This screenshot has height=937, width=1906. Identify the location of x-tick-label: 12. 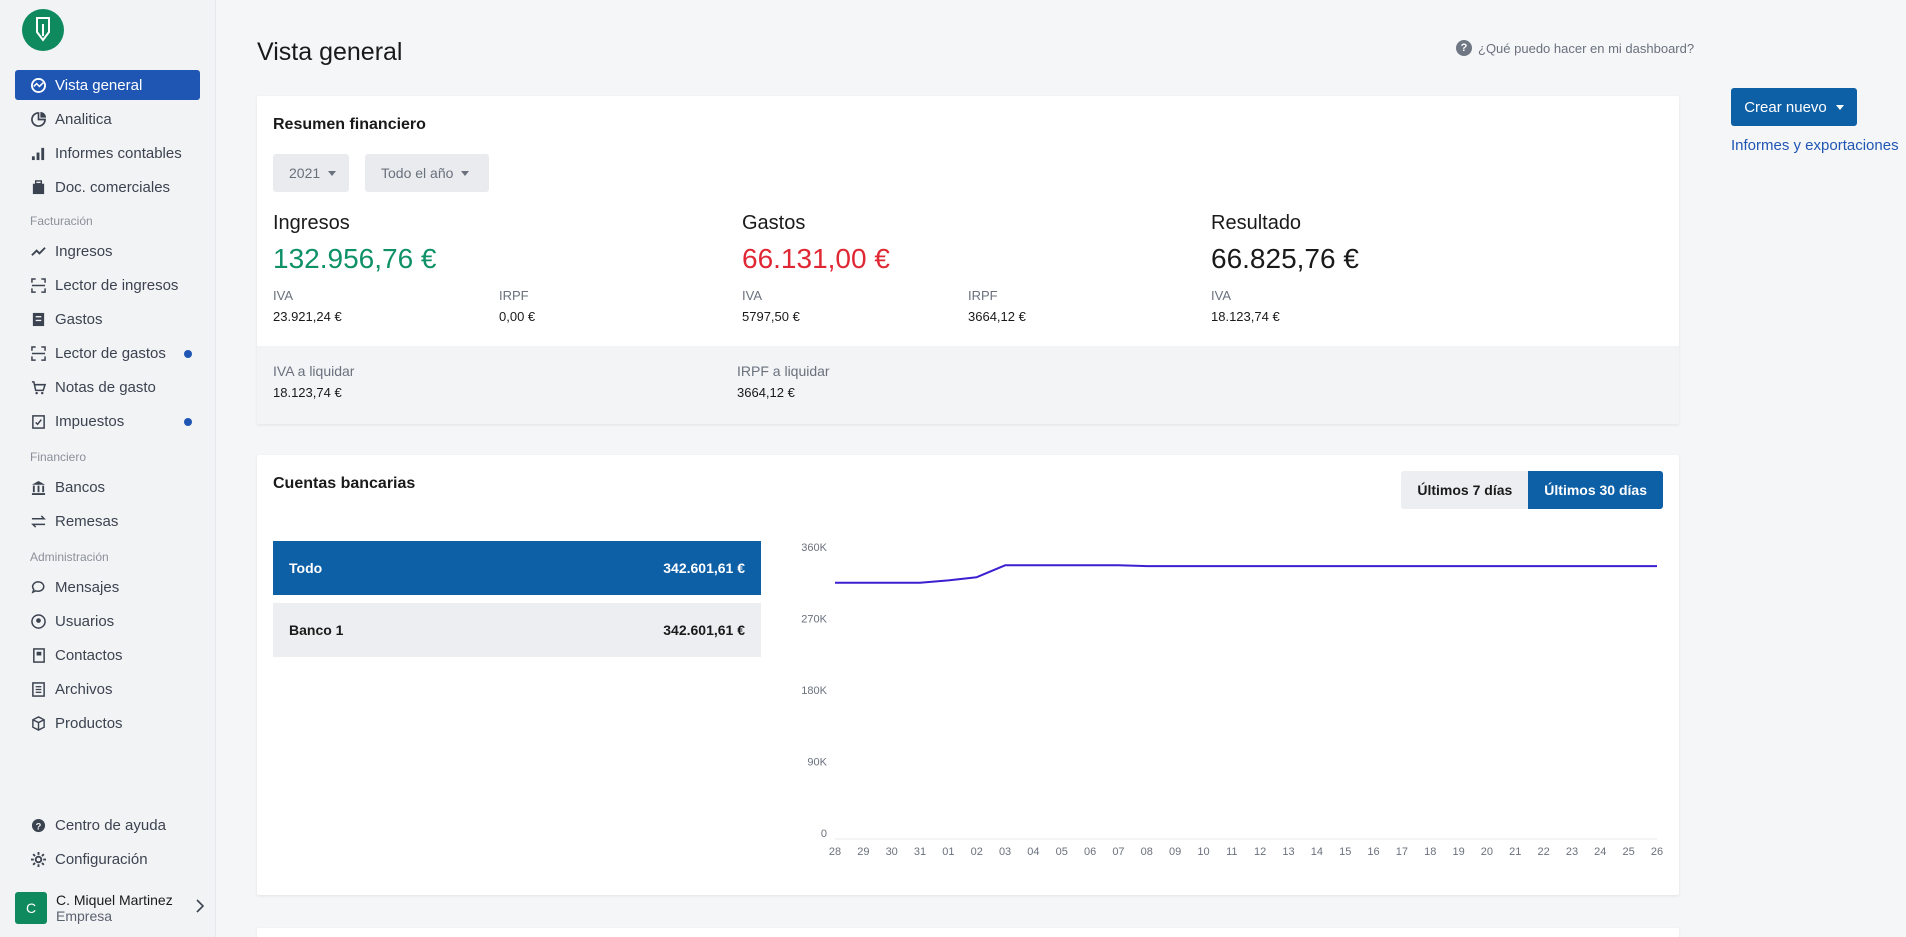
(1260, 852).